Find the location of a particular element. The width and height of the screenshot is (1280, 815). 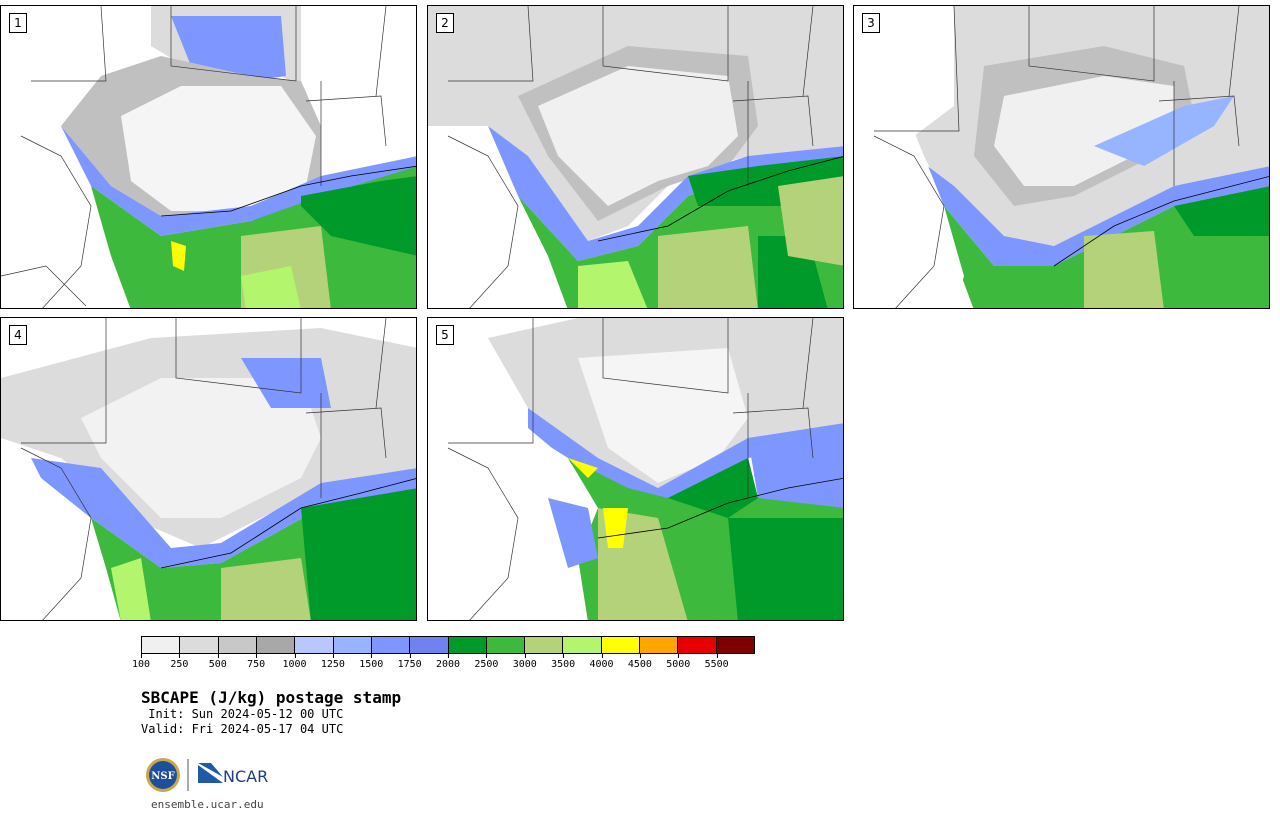

colorbar-tick-label: 4000 is located at coordinates (601, 662).